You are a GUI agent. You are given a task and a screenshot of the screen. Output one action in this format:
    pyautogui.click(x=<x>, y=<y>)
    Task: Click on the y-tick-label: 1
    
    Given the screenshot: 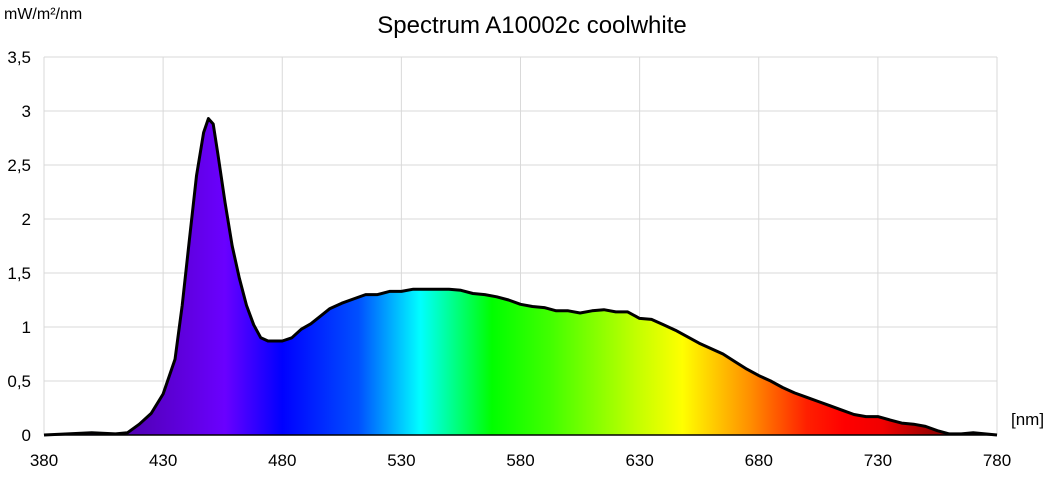 What is the action you would take?
    pyautogui.click(x=26, y=327)
    